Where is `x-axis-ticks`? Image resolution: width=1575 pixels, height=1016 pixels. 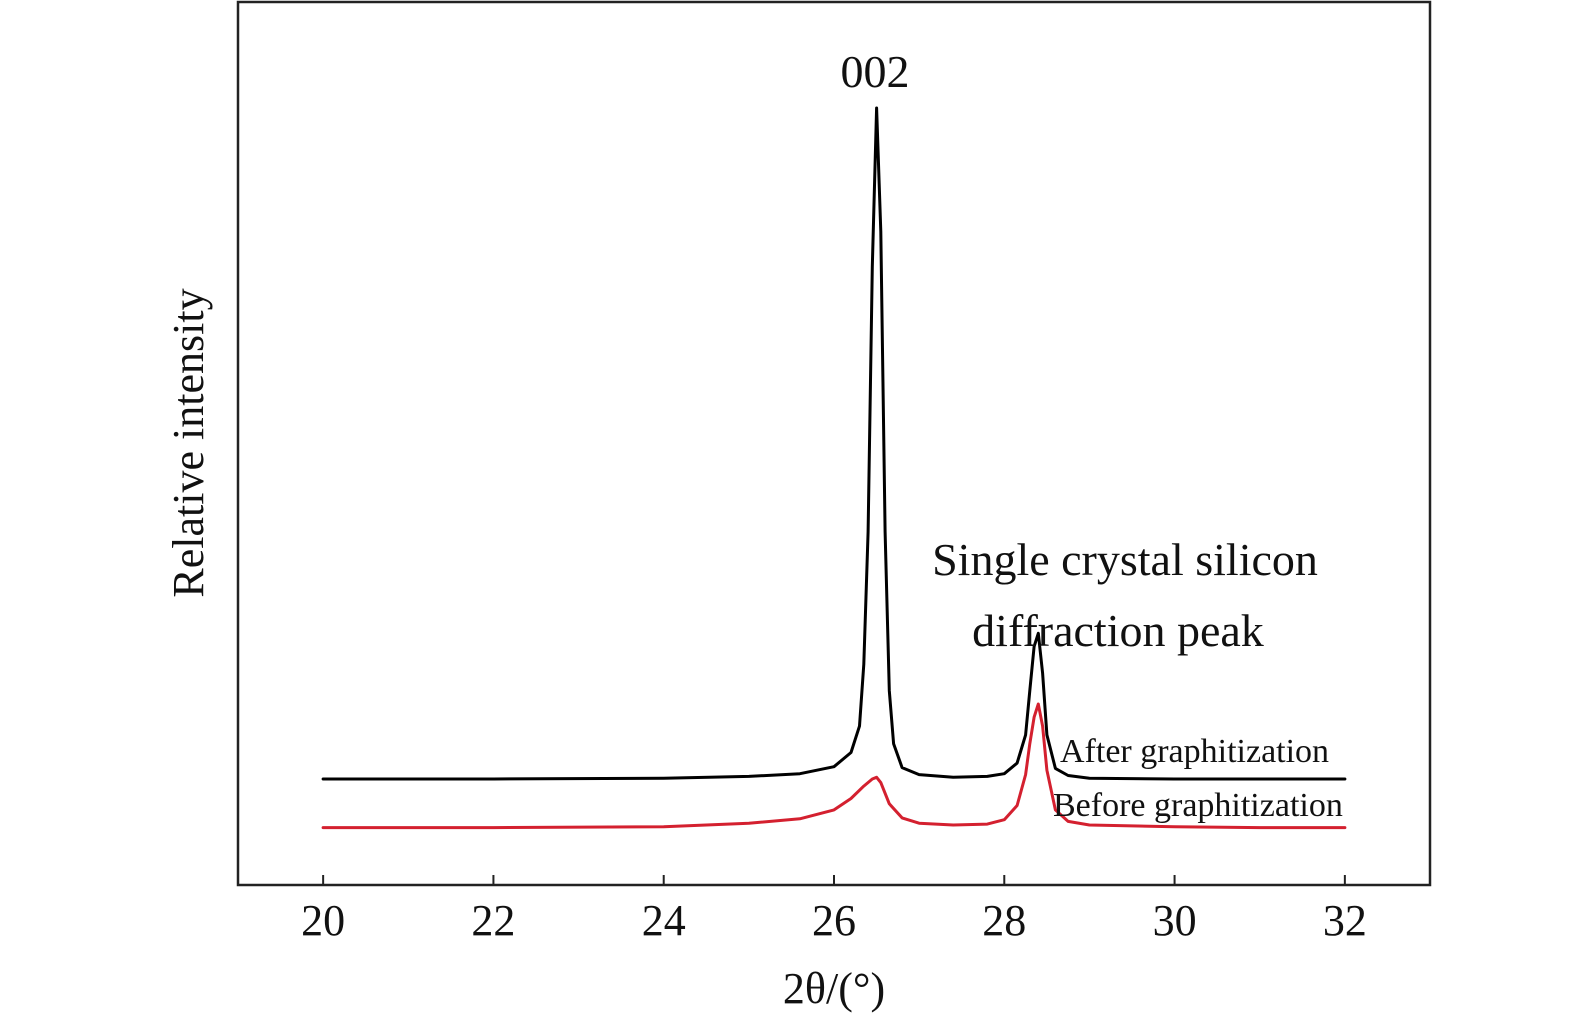
x-axis-ticks is located at coordinates (834, 880).